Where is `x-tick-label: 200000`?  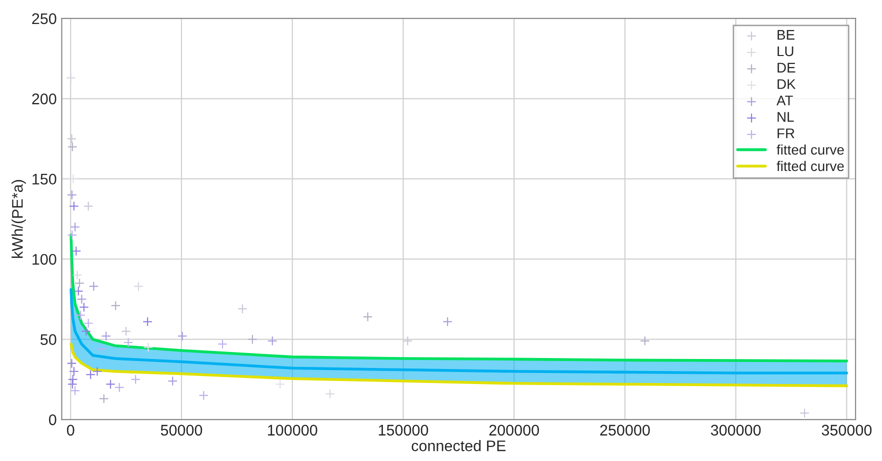 x-tick-label: 200000 is located at coordinates (514, 430).